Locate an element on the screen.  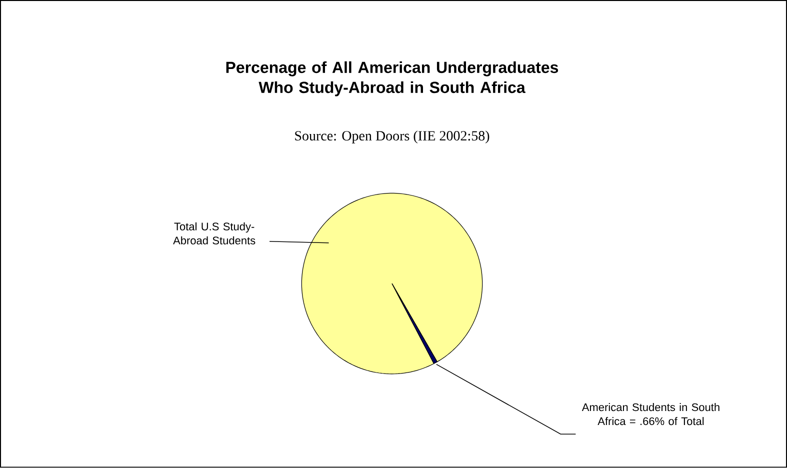
slice-label: Total U.S Study-Abroad Students is located at coordinates (214, 233).